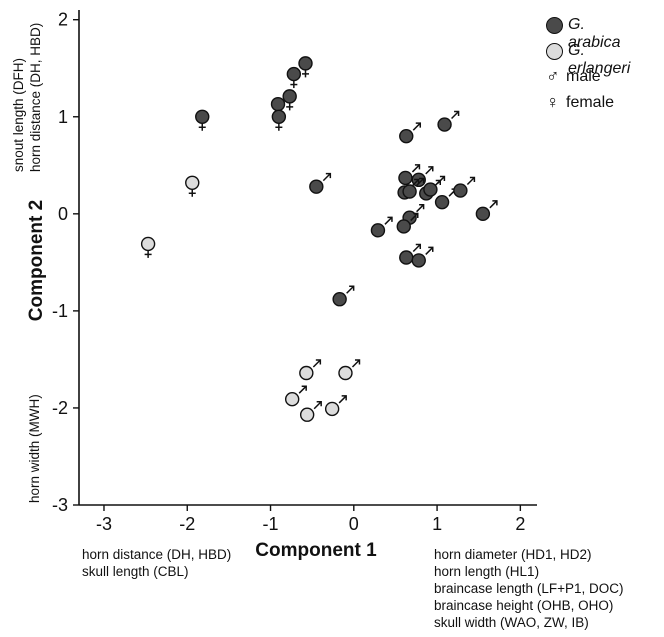  I want to click on y-tick-label: 1, so click(63, 117).